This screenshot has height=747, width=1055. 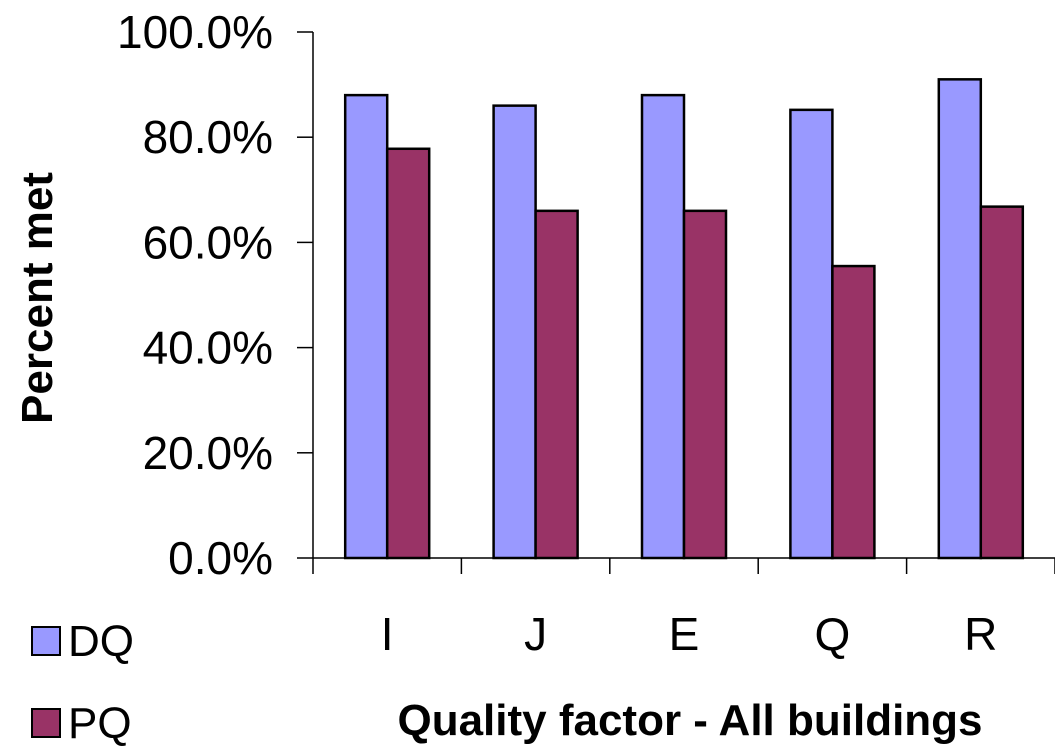 What do you see at coordinates (46, 641) in the screenshot?
I see `legend-swatch-dq` at bounding box center [46, 641].